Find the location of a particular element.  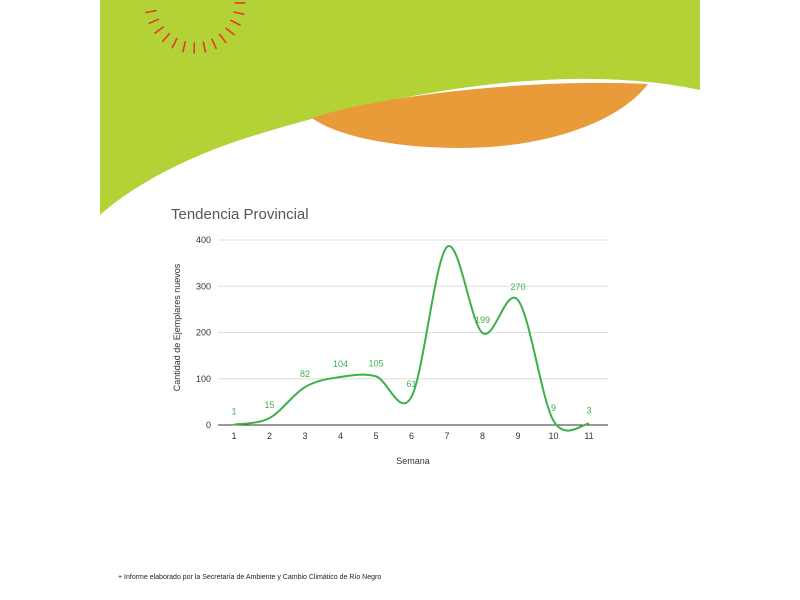

data-label: 82 is located at coordinates (305, 374).